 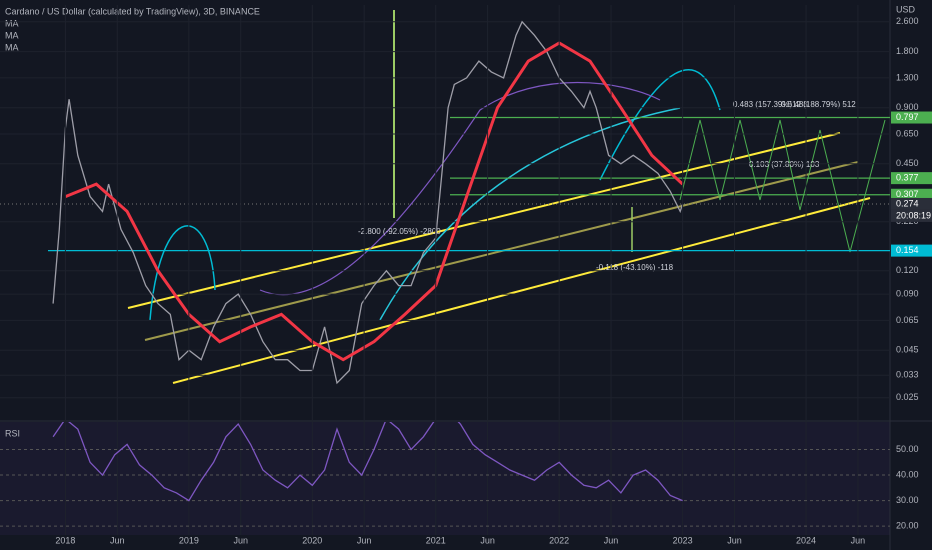 What do you see at coordinates (907, 474) in the screenshot?
I see `y-tick-label: 40.00` at bounding box center [907, 474].